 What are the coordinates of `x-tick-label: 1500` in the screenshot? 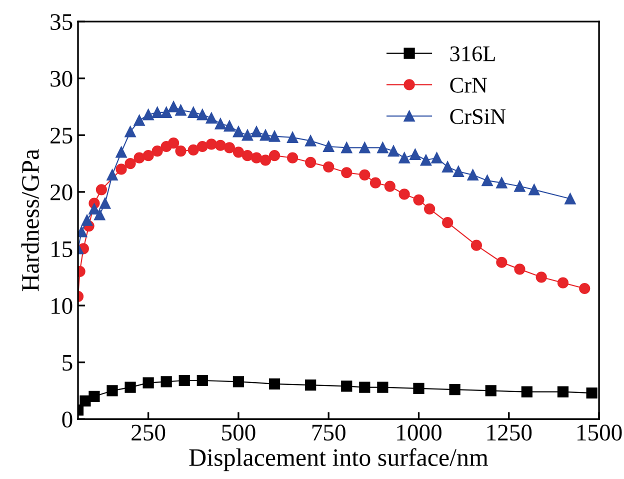 It's located at (600, 432).